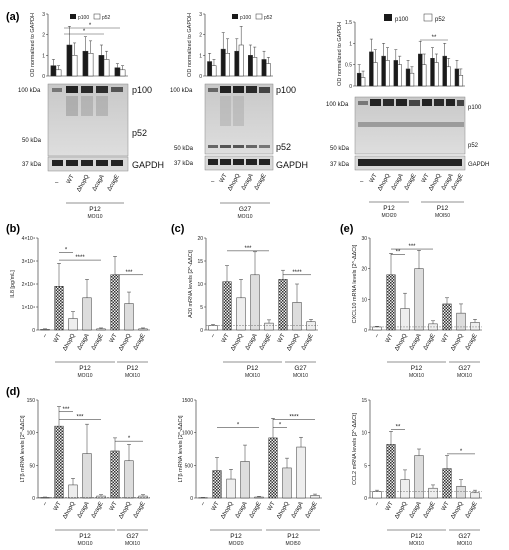 The image size is (509, 550). What do you see at coordinates (337, 105) in the screenshot?
I see `marker-100kda-small: 100 kDa` at bounding box center [337, 105].